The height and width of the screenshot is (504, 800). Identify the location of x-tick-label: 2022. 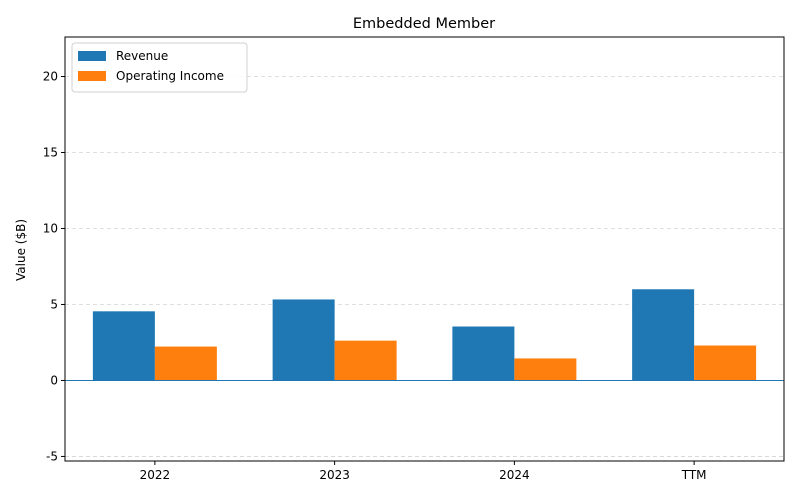
(155, 475).